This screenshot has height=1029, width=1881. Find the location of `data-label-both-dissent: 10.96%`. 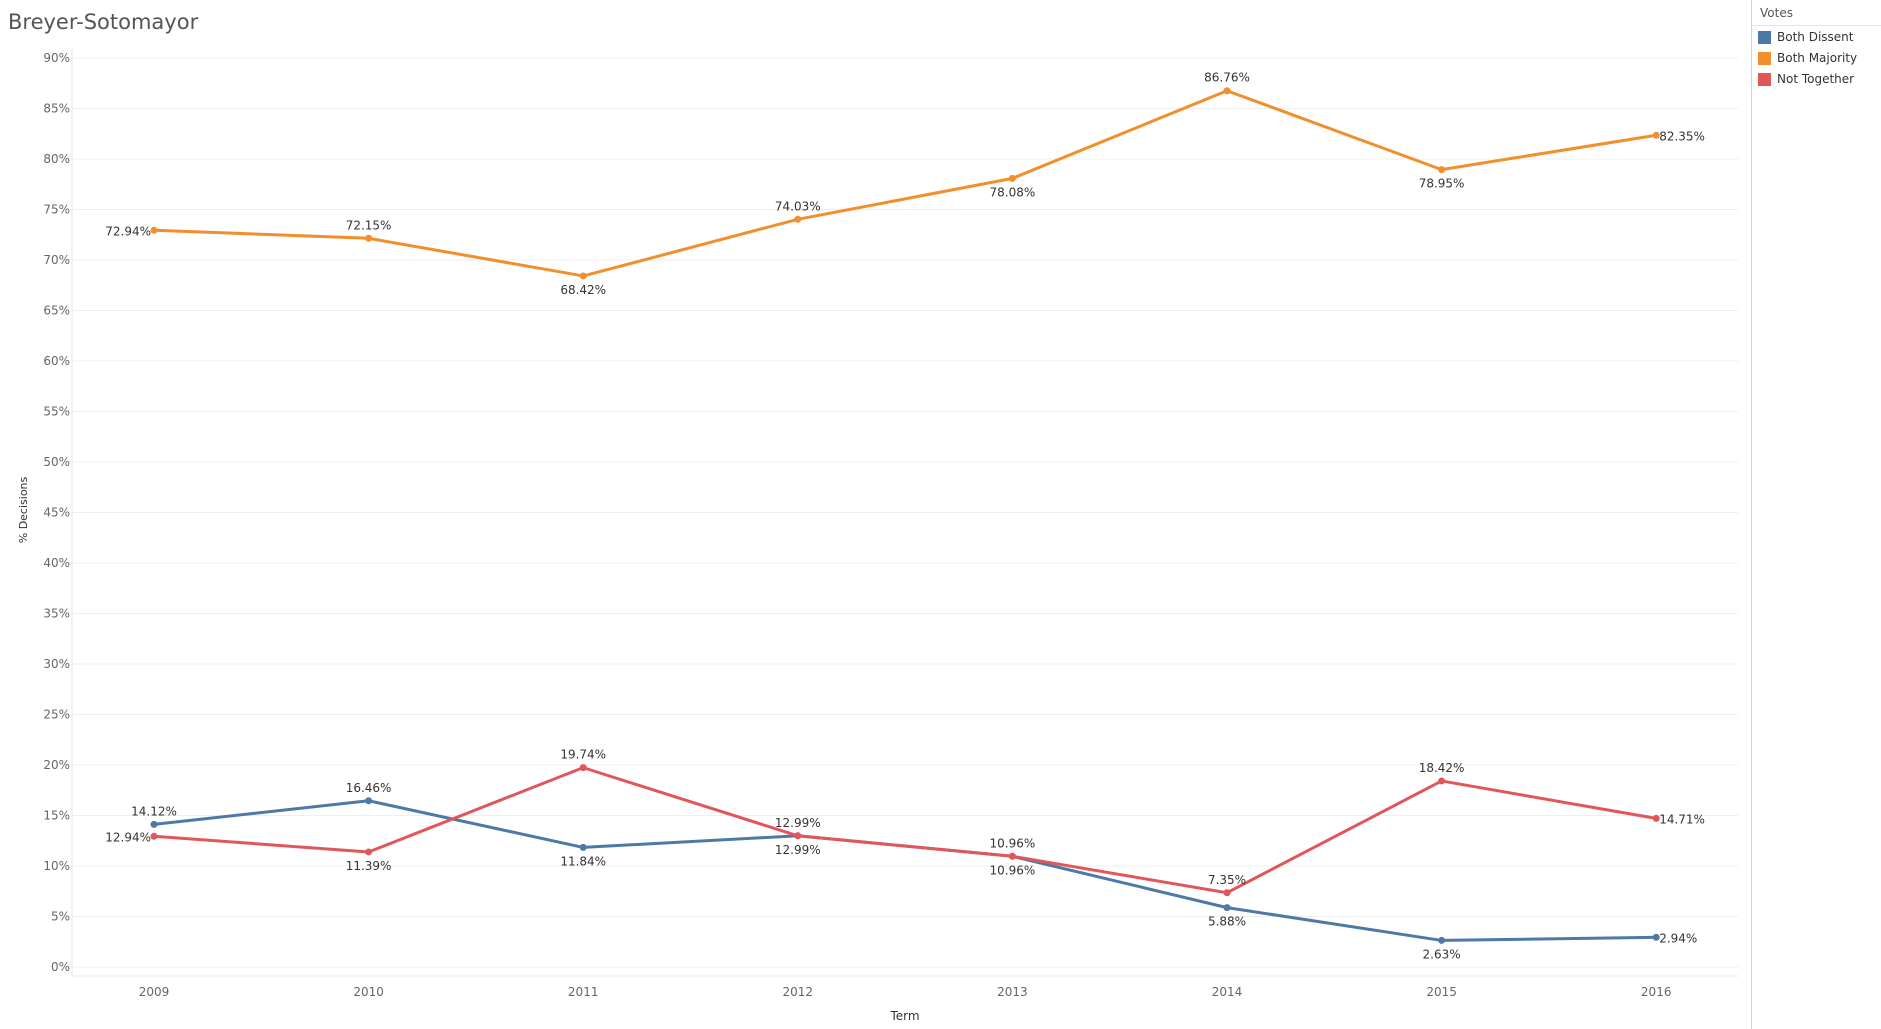

data-label-both-dissent: 10.96% is located at coordinates (1013, 870).